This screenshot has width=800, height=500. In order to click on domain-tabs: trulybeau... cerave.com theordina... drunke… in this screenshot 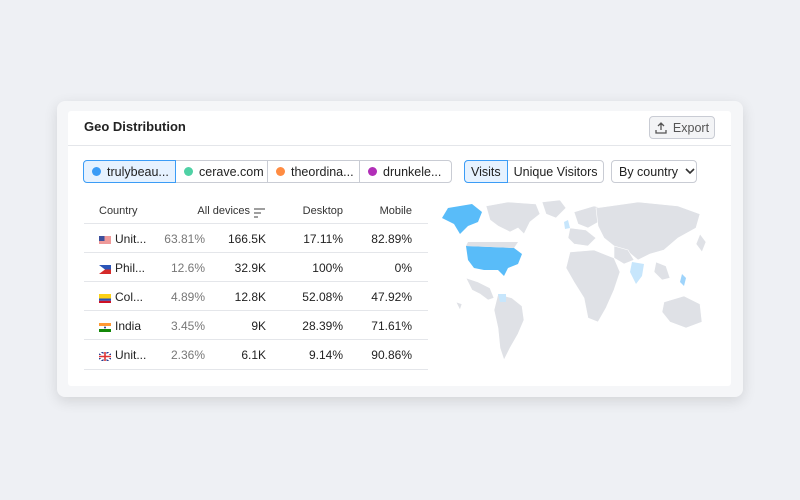, I will do `click(267, 171)`.